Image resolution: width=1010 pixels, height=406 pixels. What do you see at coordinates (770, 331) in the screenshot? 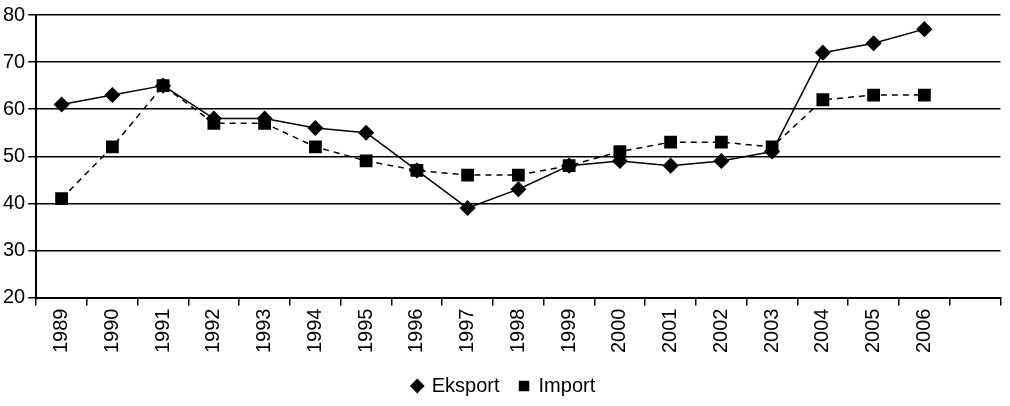
I see `x-tick-label: 2003` at bounding box center [770, 331].